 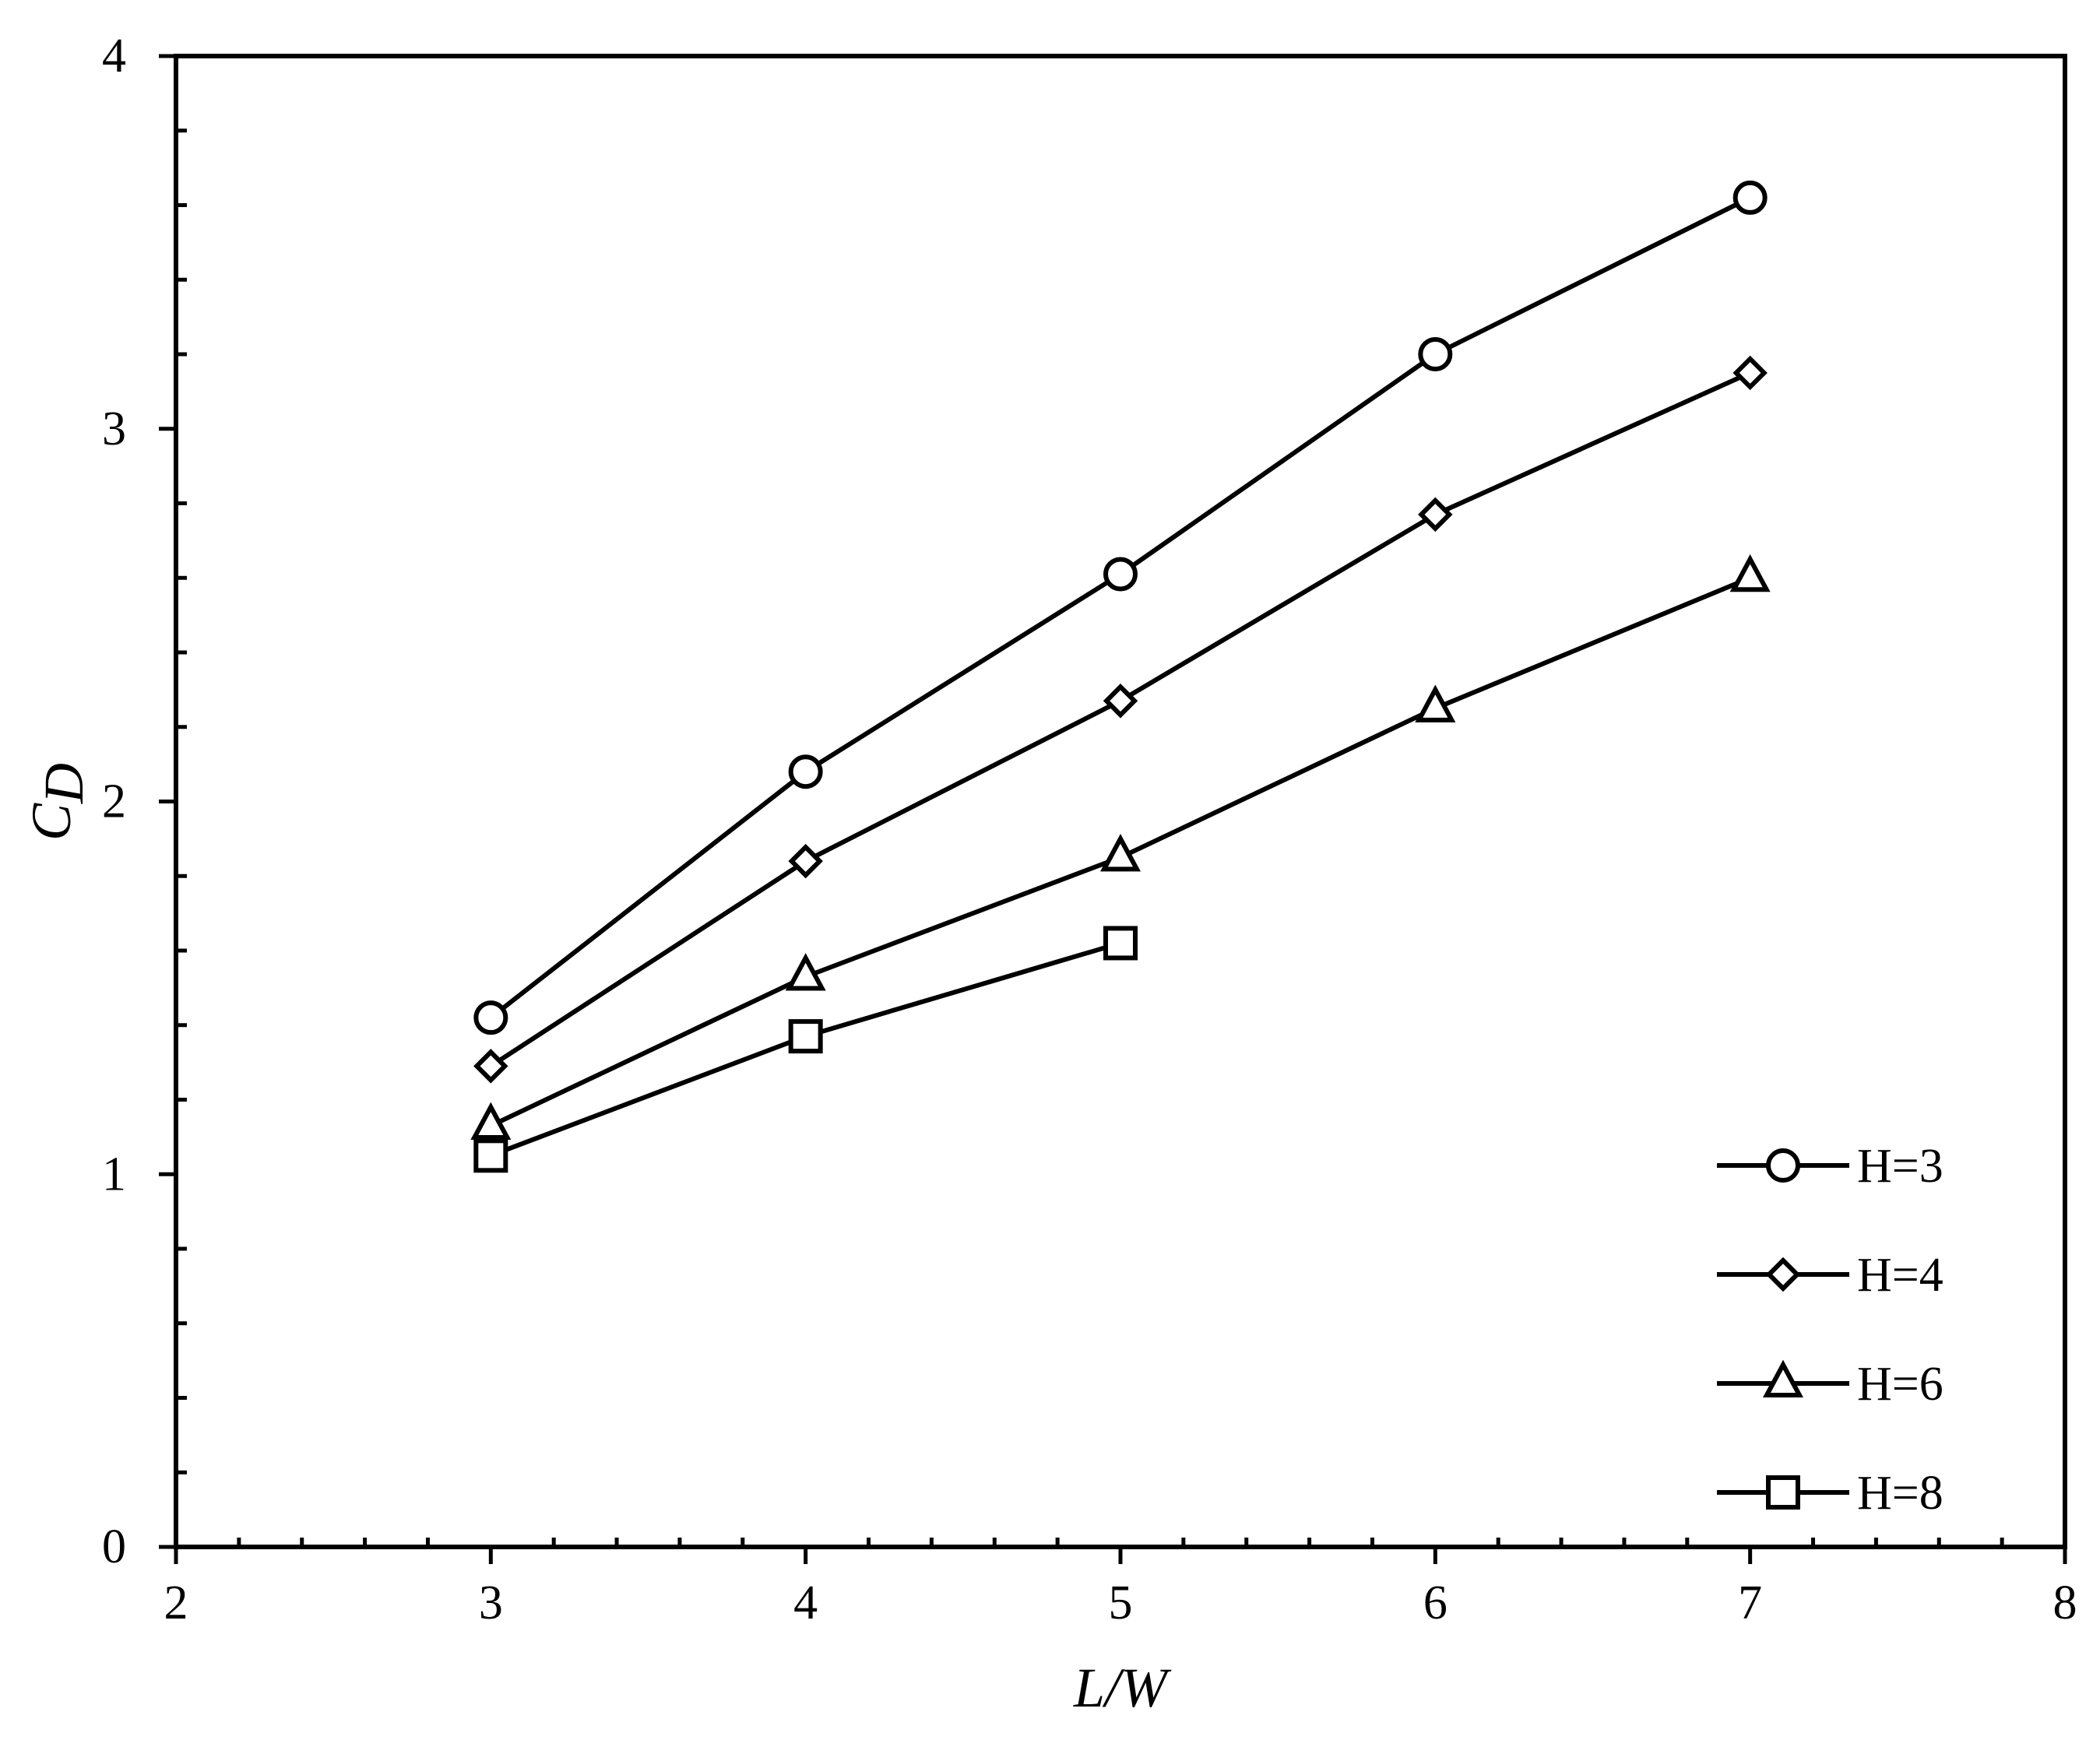 What do you see at coordinates (1435, 1603) in the screenshot?
I see `x-tick-label: 6` at bounding box center [1435, 1603].